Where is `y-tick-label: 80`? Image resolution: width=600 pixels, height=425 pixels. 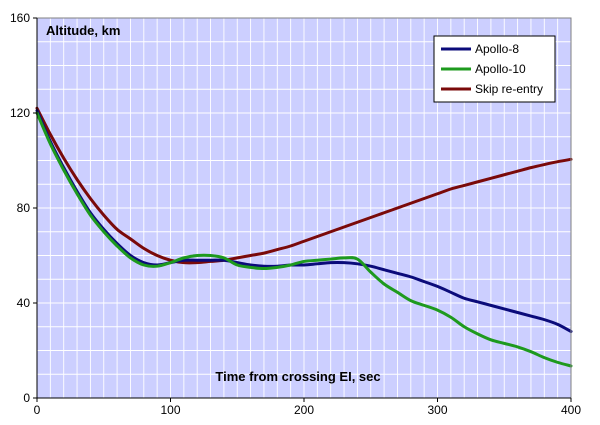 y-tick-label: 80 is located at coordinates (24, 208).